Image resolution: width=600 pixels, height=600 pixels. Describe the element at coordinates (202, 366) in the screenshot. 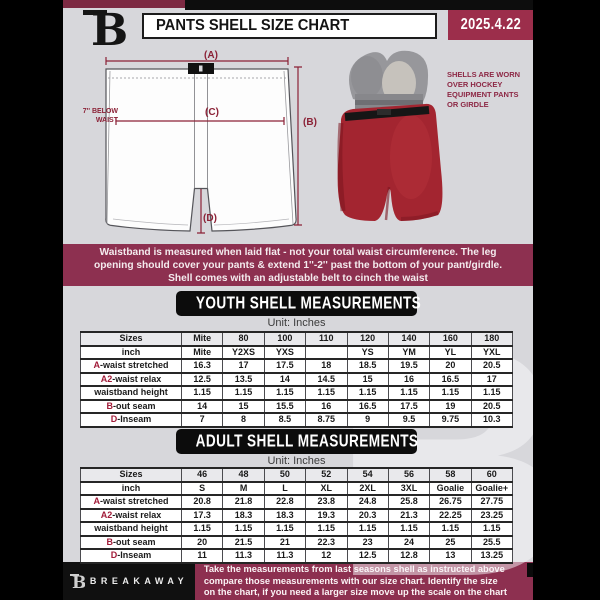

I see `size-cell: 16.3` at that location.